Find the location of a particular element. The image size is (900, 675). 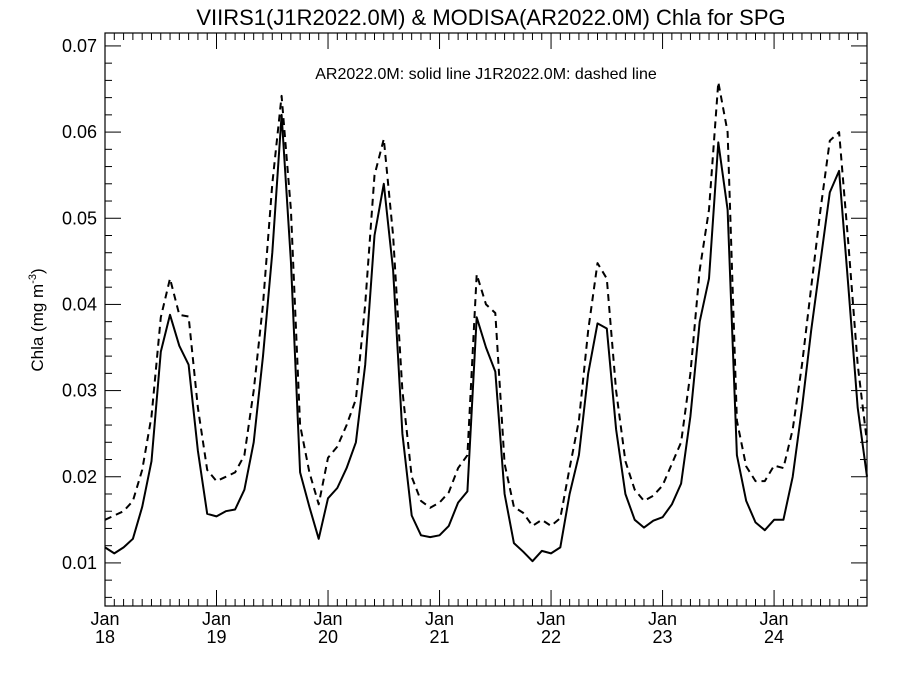

x-tick-year-label: 20 is located at coordinates (328, 637).